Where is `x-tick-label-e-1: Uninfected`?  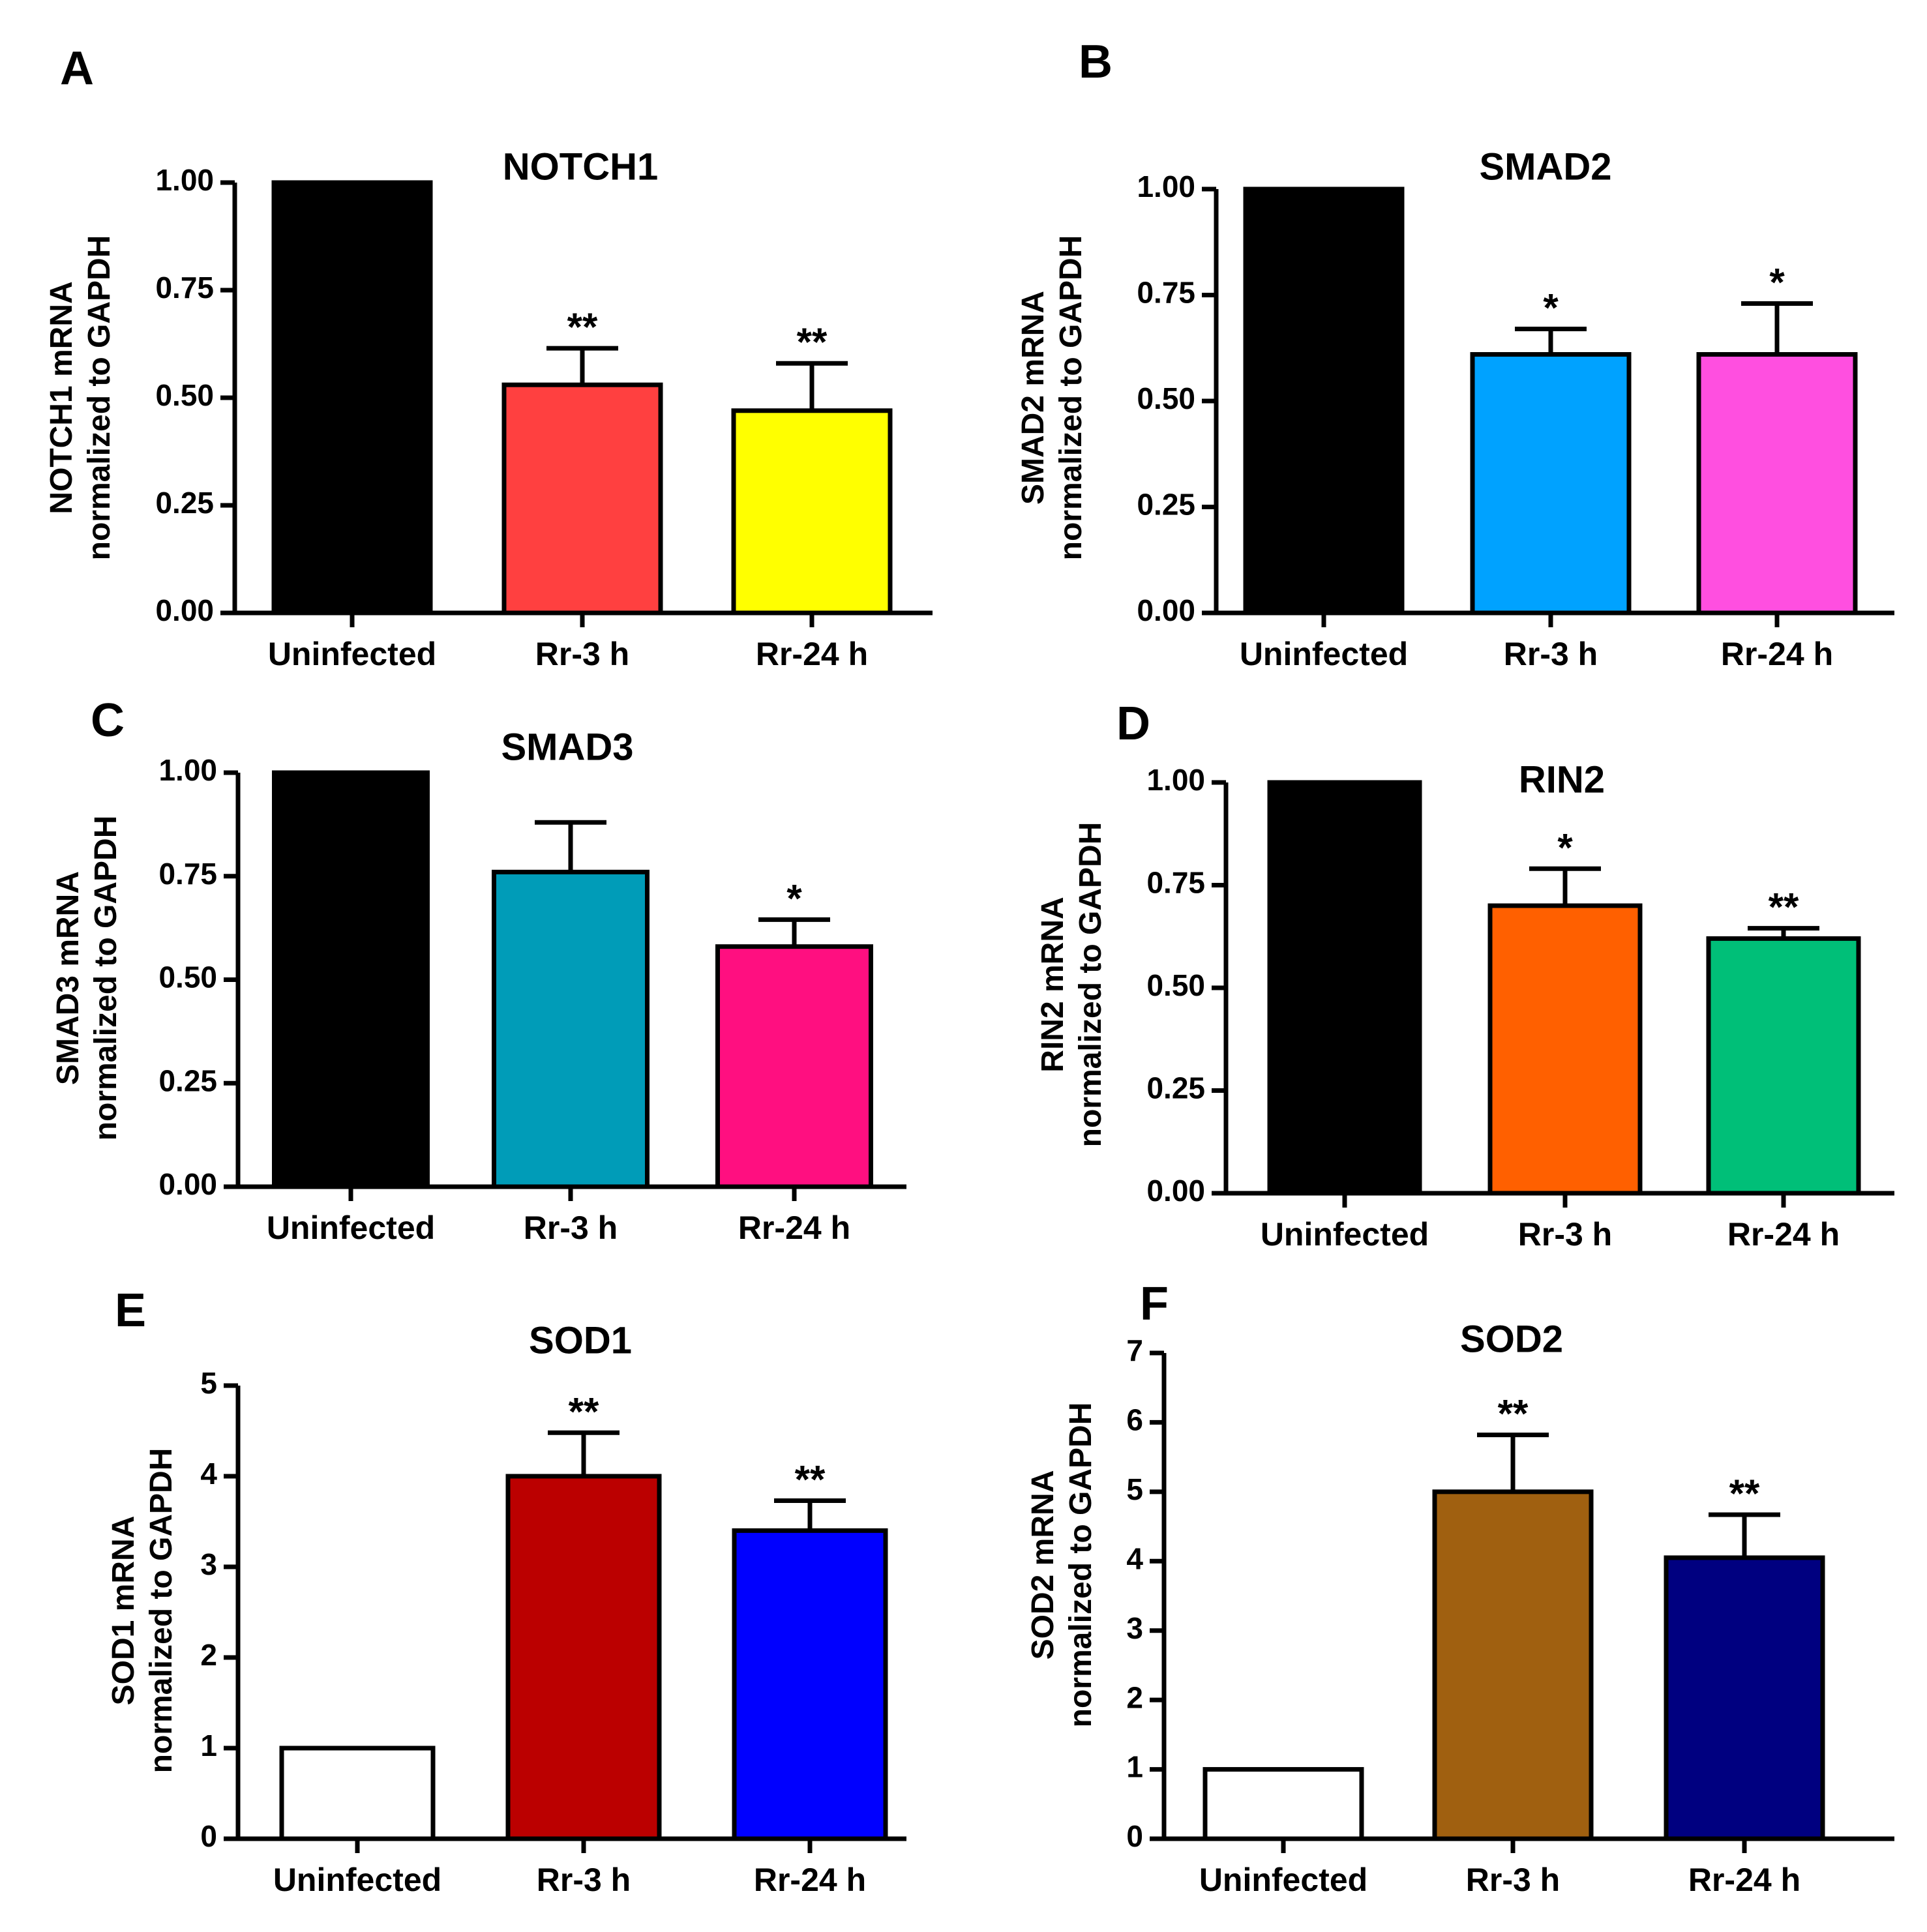 x-tick-label-e-1: Uninfected is located at coordinates (357, 1880).